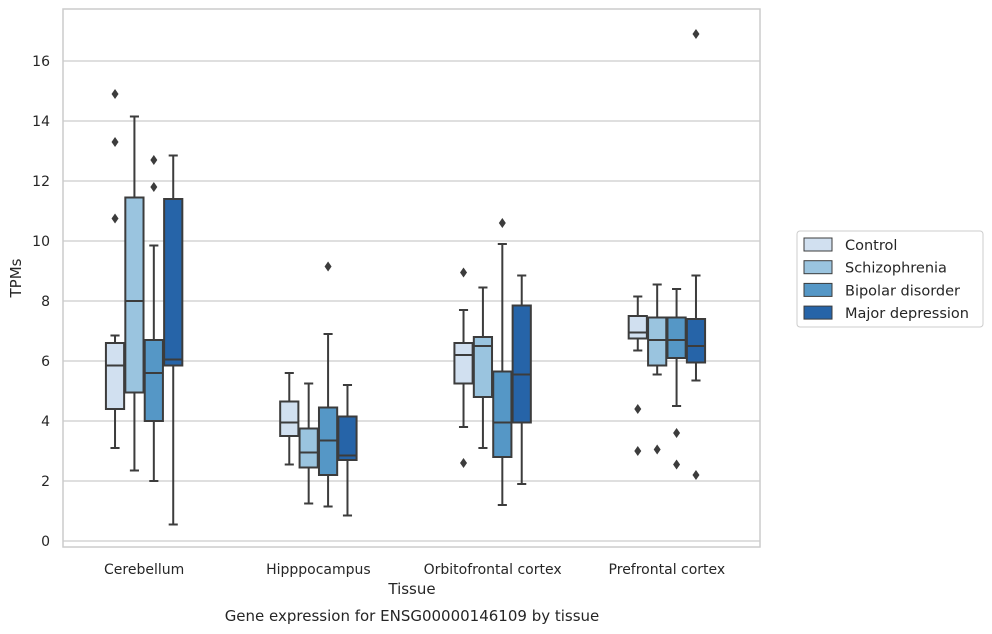  Describe the element at coordinates (318, 570) in the screenshot. I see `x-tick-label: Hipppocampus` at that location.